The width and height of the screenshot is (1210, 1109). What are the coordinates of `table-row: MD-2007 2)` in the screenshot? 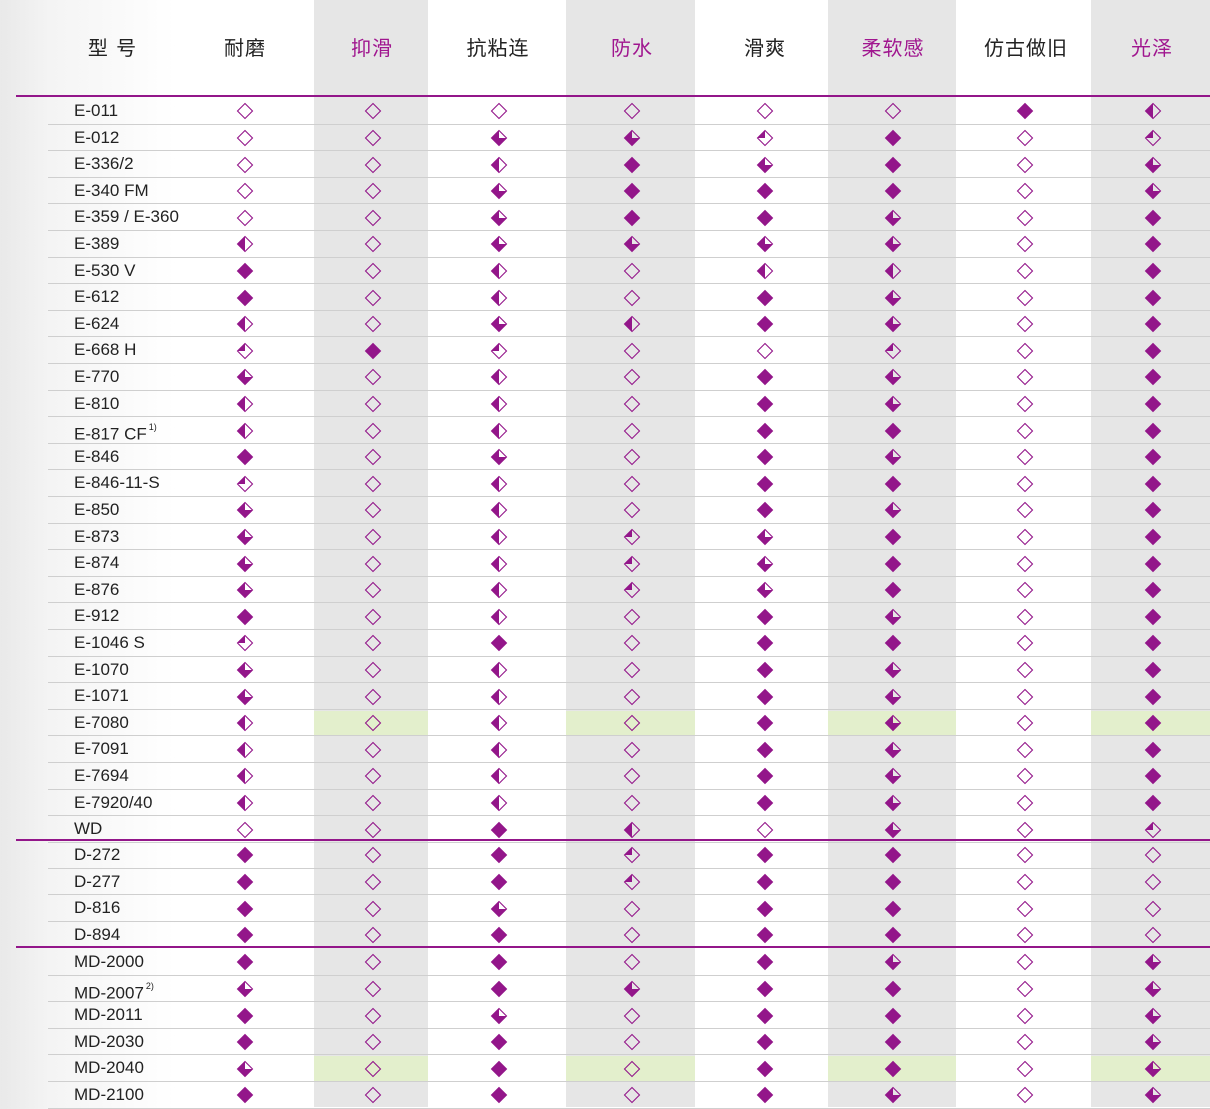 It's located at (629, 989).